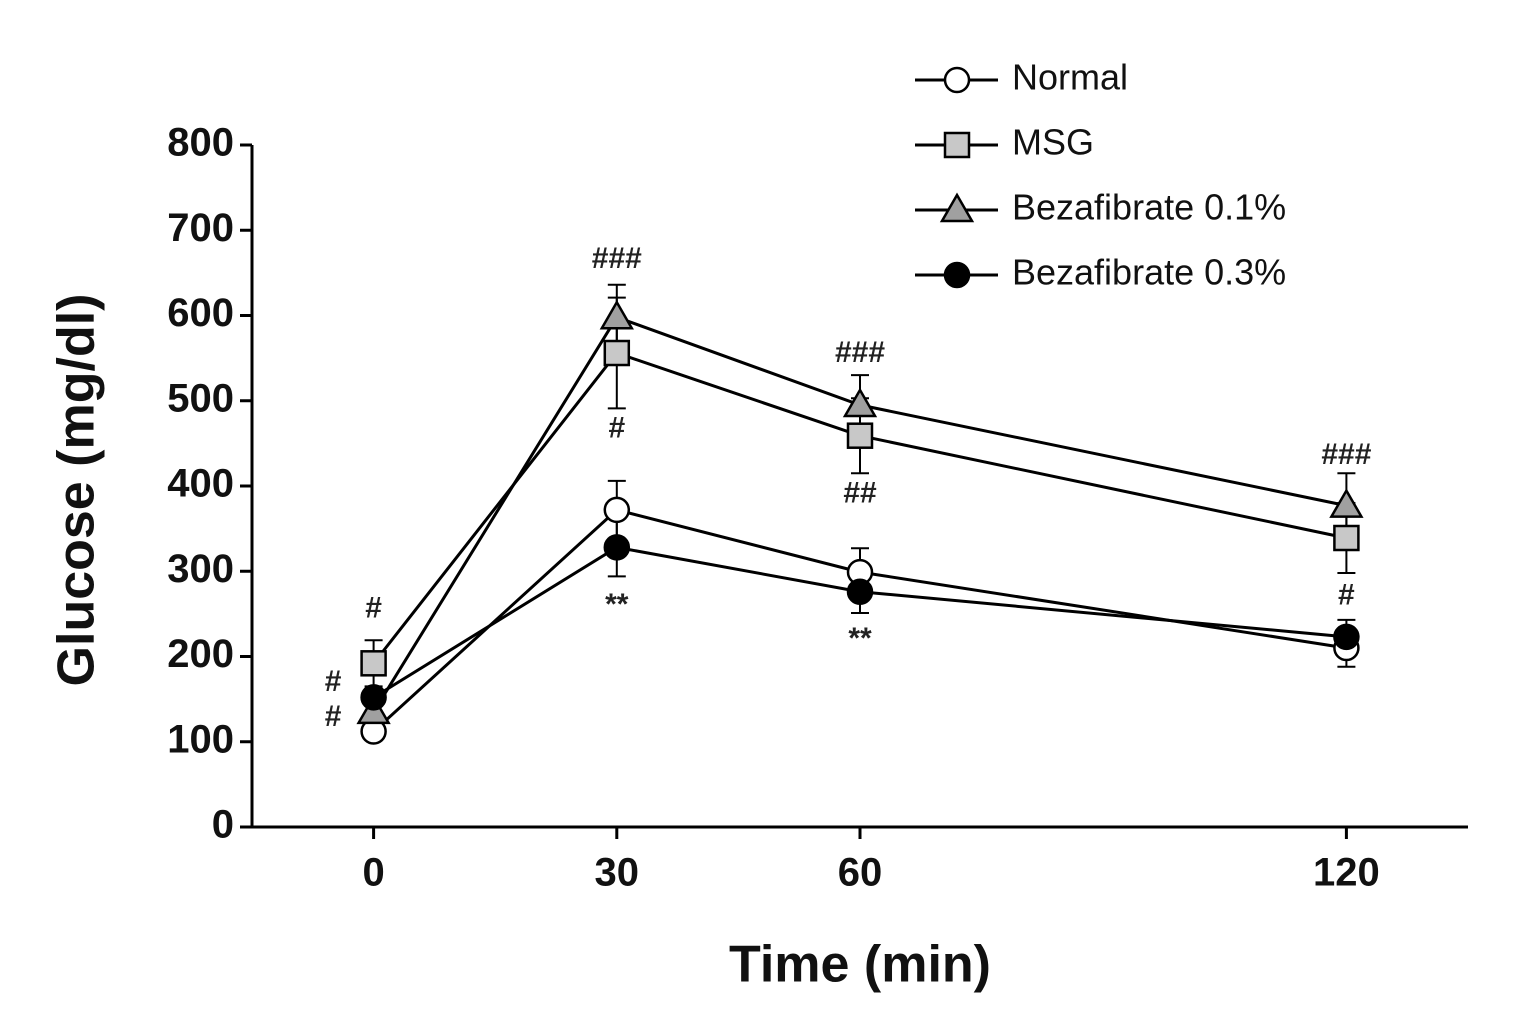 The width and height of the screenshot is (1514, 1030). Describe the element at coordinates (200, 569) in the screenshot. I see `y-tick-label: 300` at that location.